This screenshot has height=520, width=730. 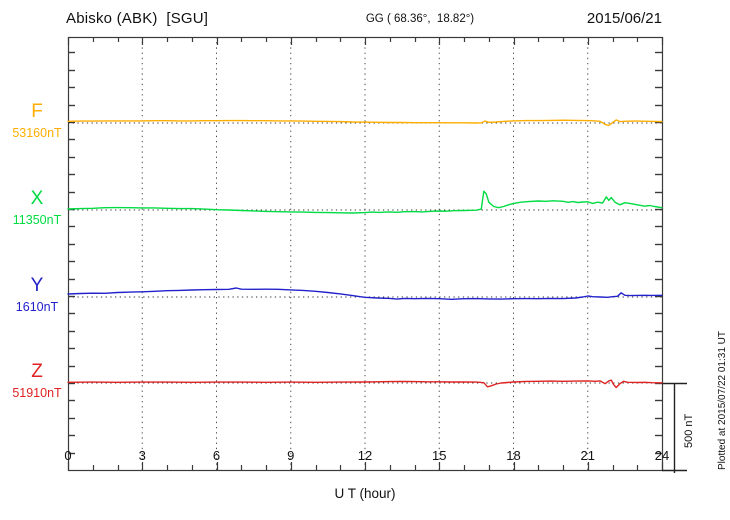 What do you see at coordinates (142, 455) in the screenshot?
I see `x-tick-label-3: 3` at bounding box center [142, 455].